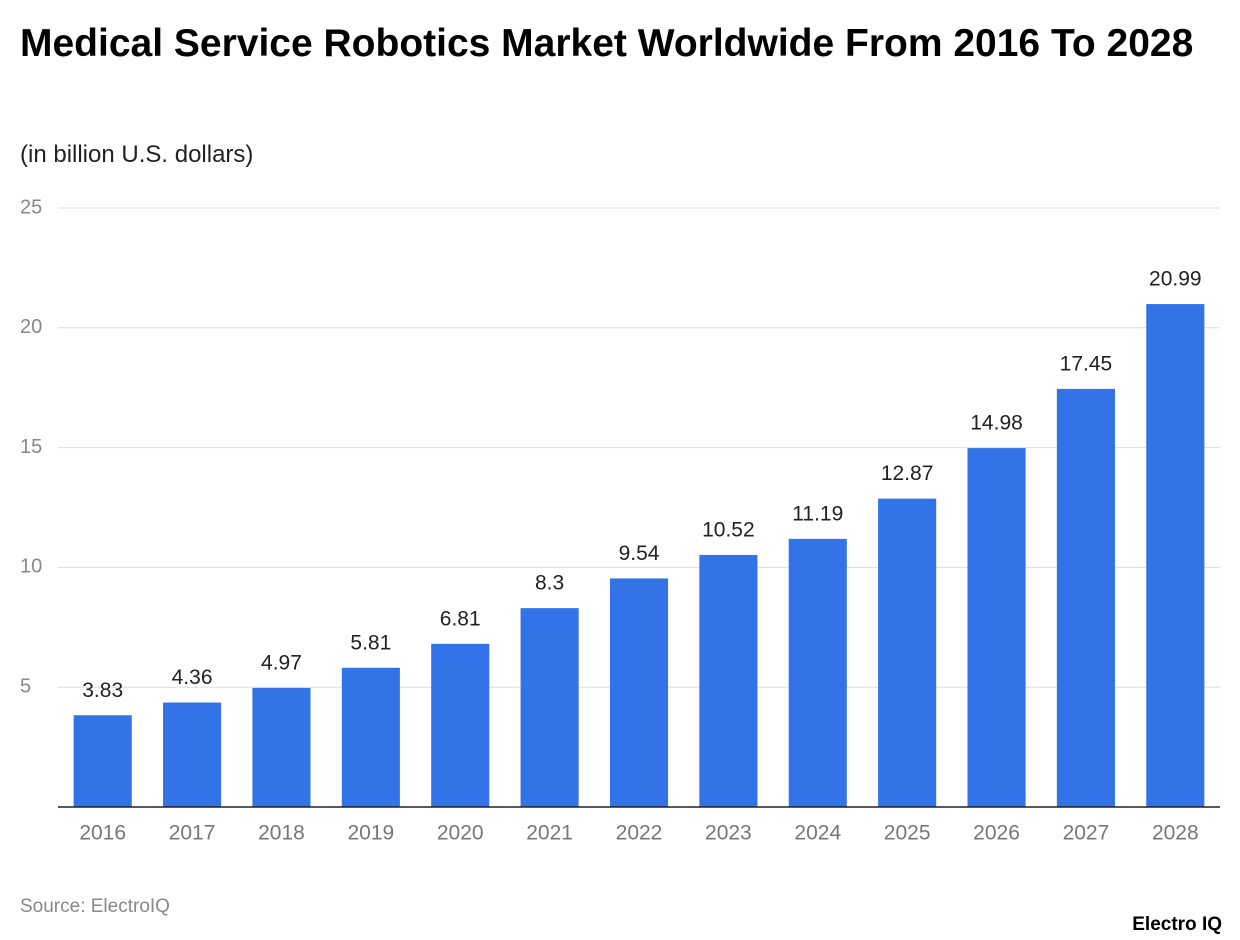 The height and width of the screenshot is (940, 1240). Describe the element at coordinates (639, 553) in the screenshot. I see `value-label: 9.54` at that location.